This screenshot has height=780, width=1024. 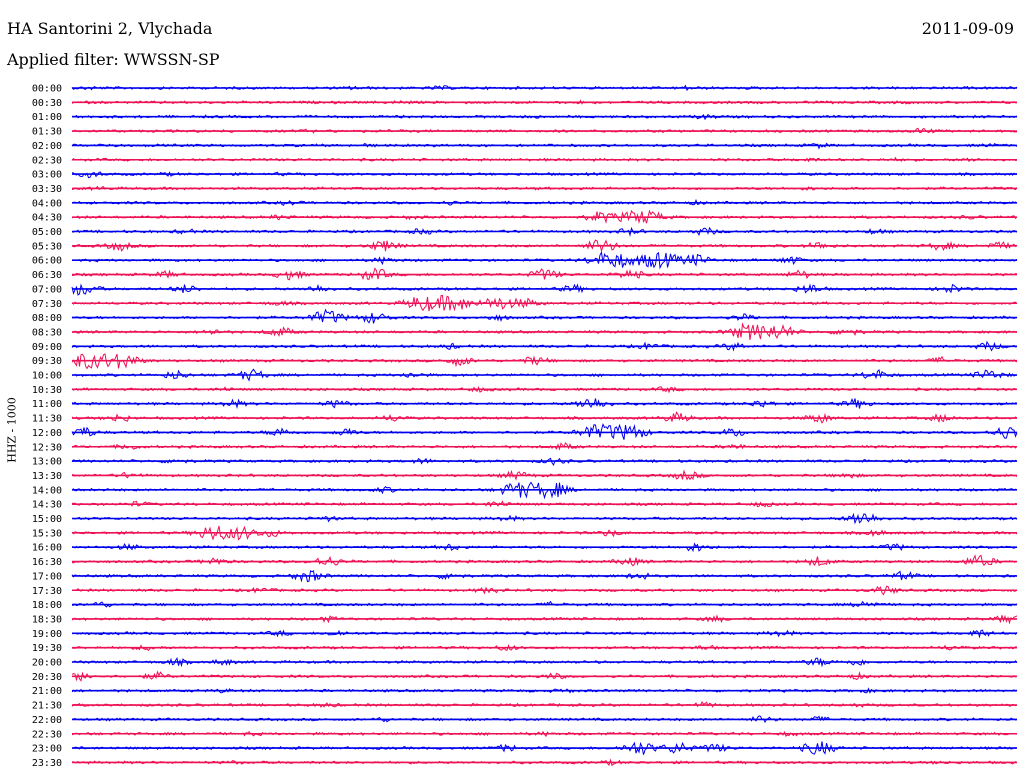 What do you see at coordinates (47, 175) in the screenshot?
I see `time-tick-label: 03:00` at bounding box center [47, 175].